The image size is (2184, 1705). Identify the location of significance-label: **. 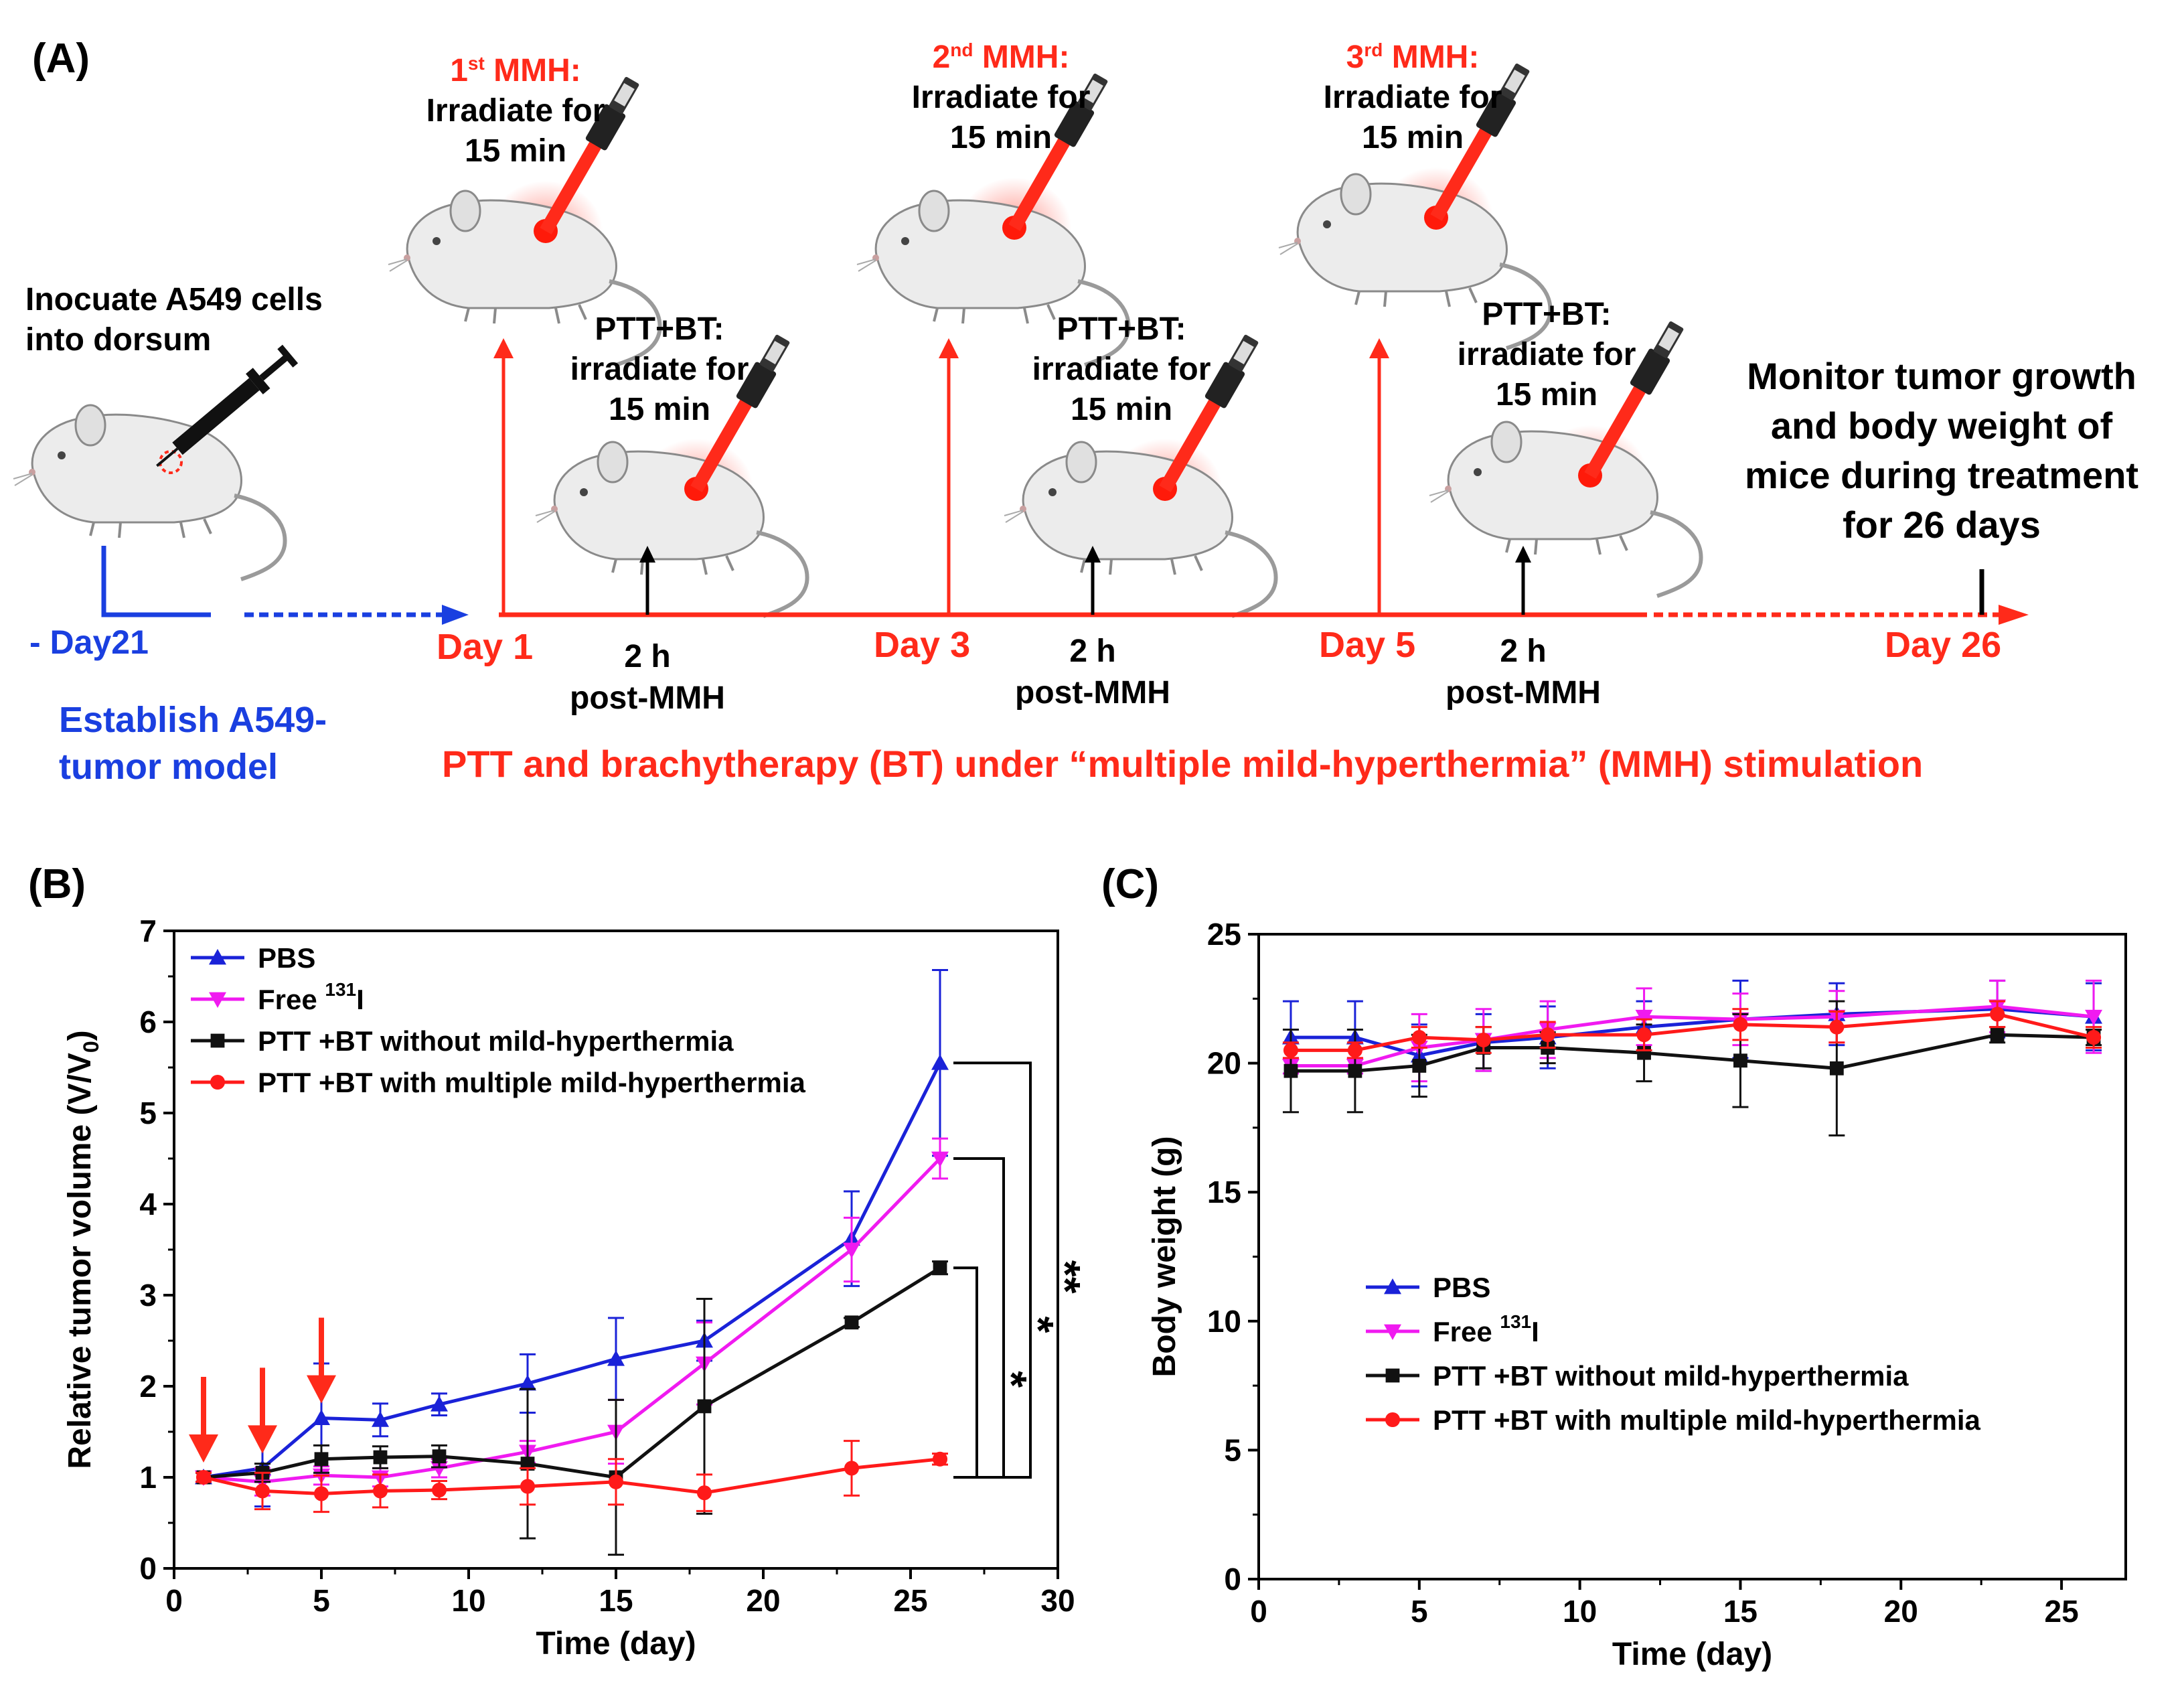
(1065, 1277).